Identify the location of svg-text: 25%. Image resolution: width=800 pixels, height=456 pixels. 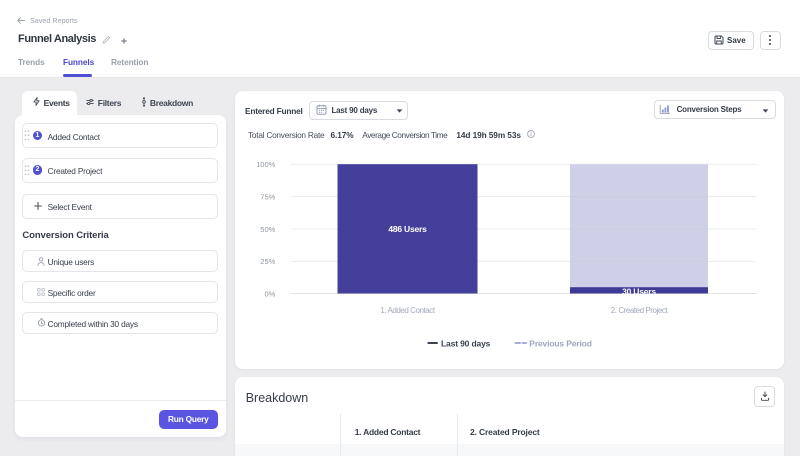
(267, 261).